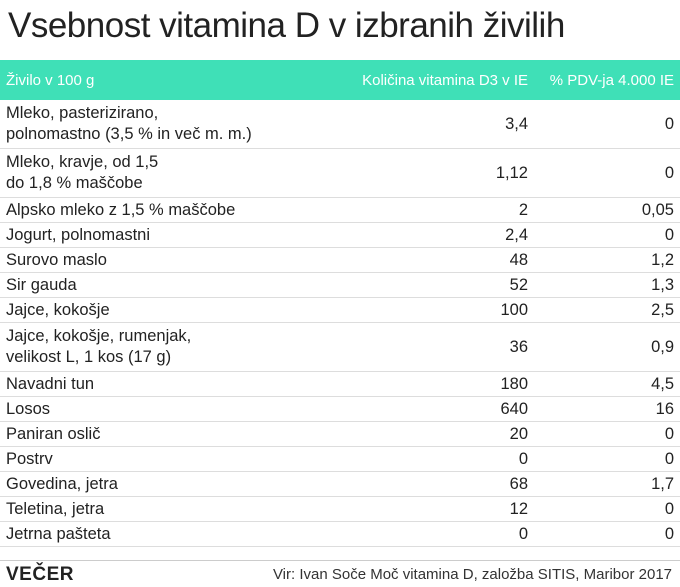 Image resolution: width=680 pixels, height=587 pixels. Describe the element at coordinates (607, 384) in the screenshot. I see `table-cell: 4,5` at that location.